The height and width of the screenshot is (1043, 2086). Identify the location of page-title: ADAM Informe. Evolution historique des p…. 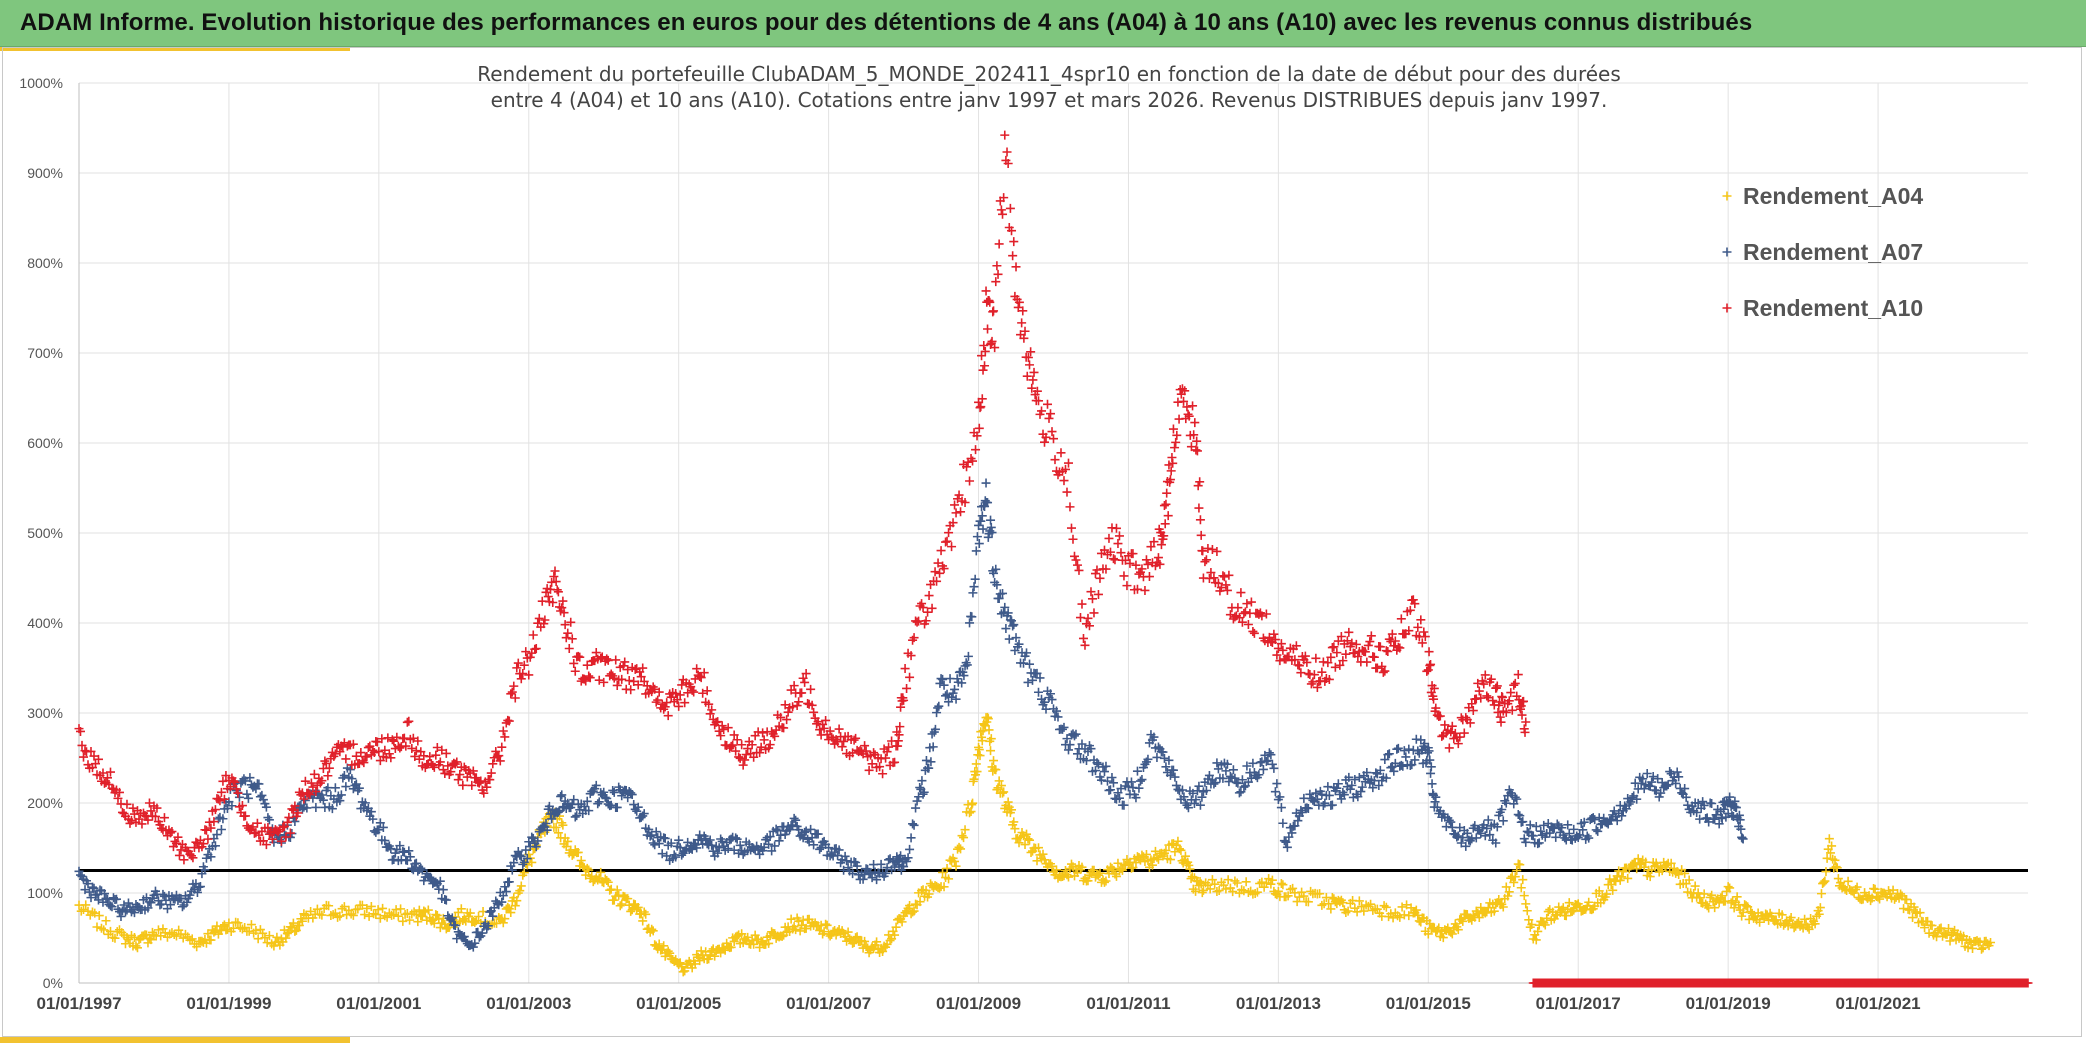
(886, 22).